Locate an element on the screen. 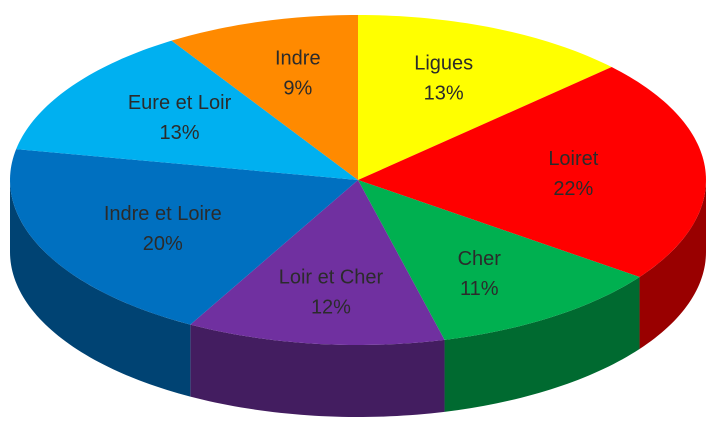 The height and width of the screenshot is (423, 712). slice-label: Cher is located at coordinates (480, 259).